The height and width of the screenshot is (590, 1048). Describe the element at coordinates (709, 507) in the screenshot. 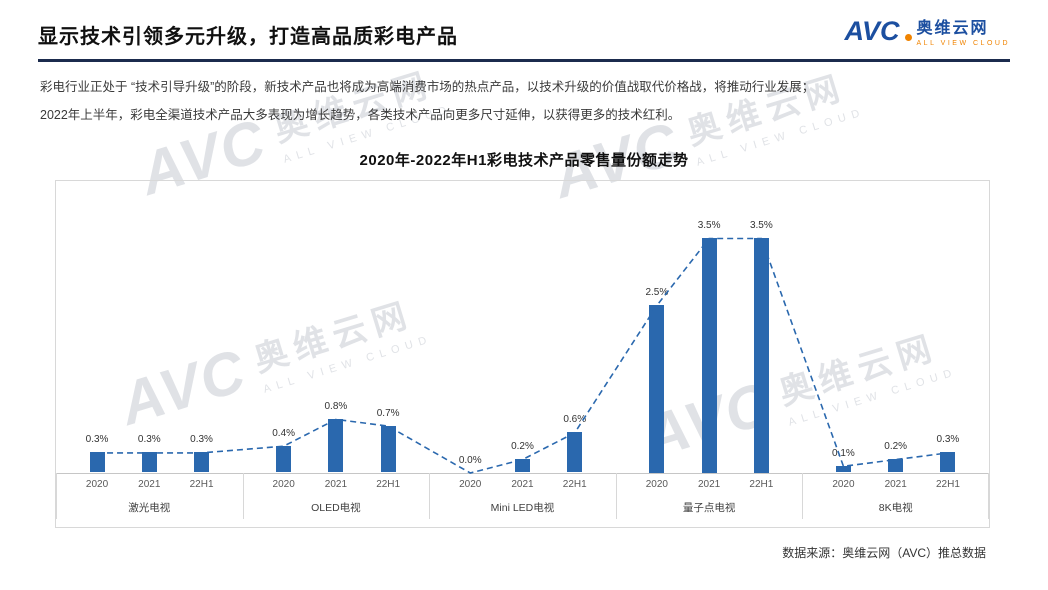

I see `category-group-label: 量子点电视` at that location.